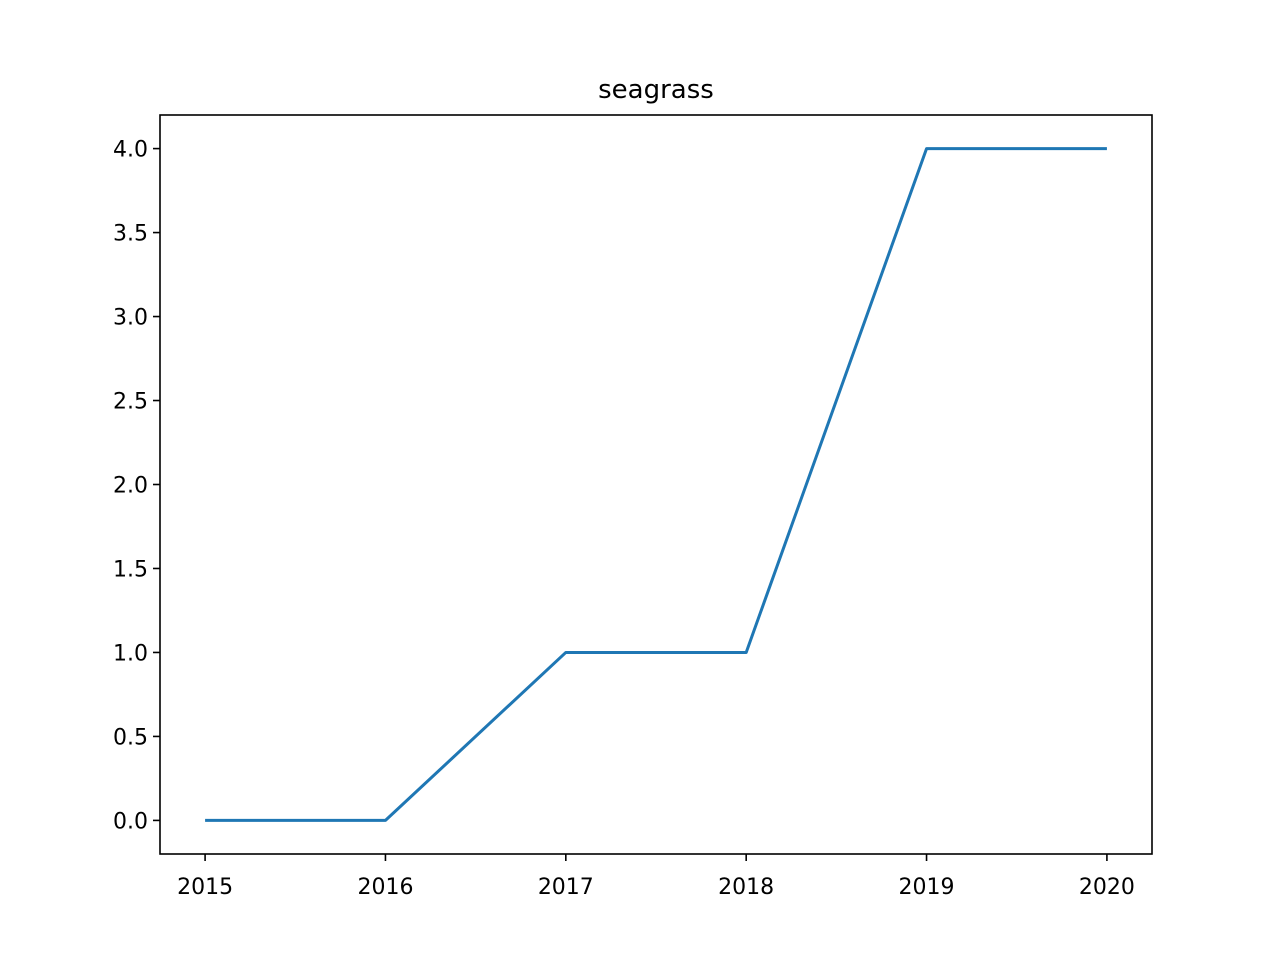  What do you see at coordinates (130, 737) in the screenshot?
I see `y-tick-label: 0.5` at bounding box center [130, 737].